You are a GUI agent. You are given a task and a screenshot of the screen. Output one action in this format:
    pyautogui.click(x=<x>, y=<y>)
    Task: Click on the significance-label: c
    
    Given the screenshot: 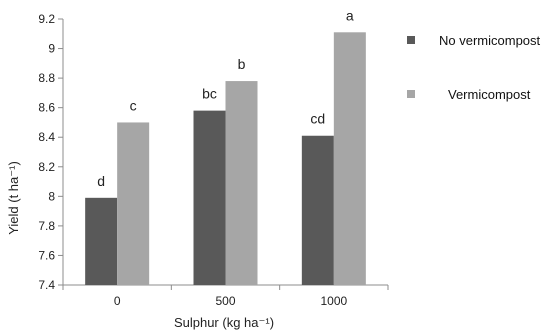 What is the action you would take?
    pyautogui.click(x=133, y=105)
    